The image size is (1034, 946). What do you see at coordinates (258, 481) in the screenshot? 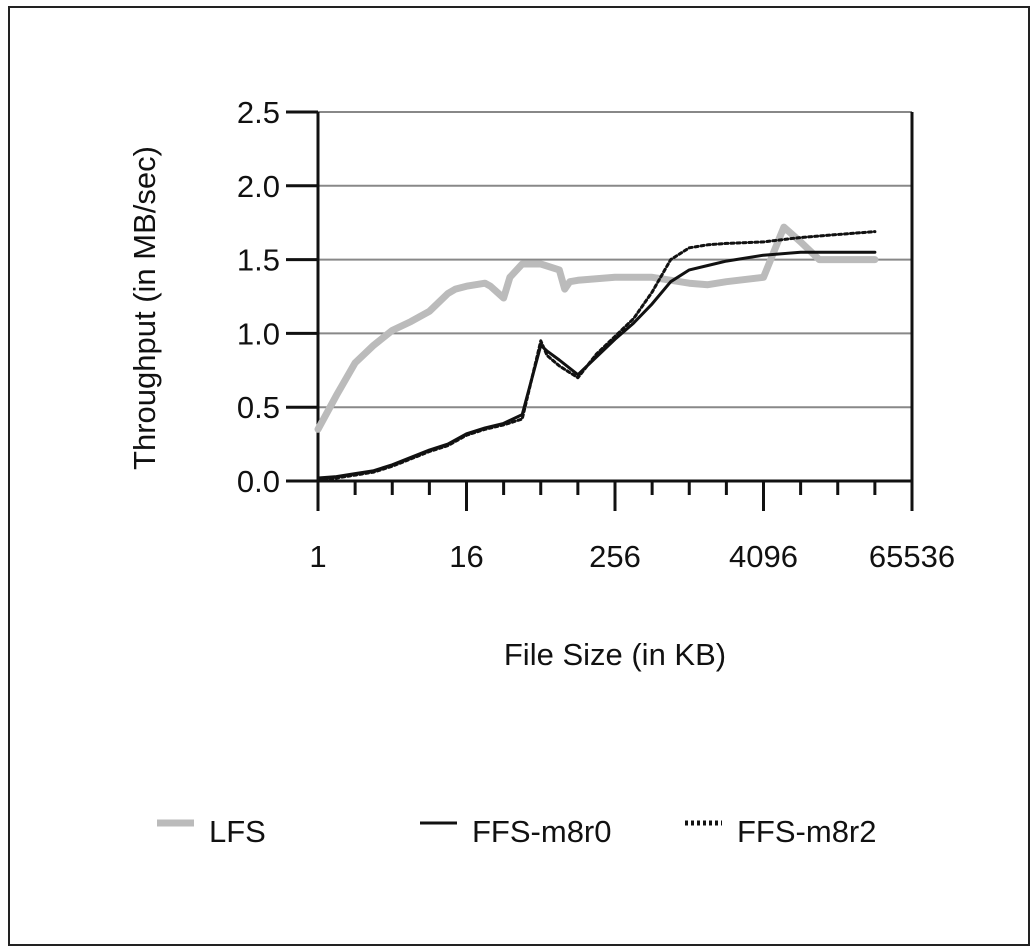
I see `y-tick-label: 0.0` at bounding box center [258, 481].